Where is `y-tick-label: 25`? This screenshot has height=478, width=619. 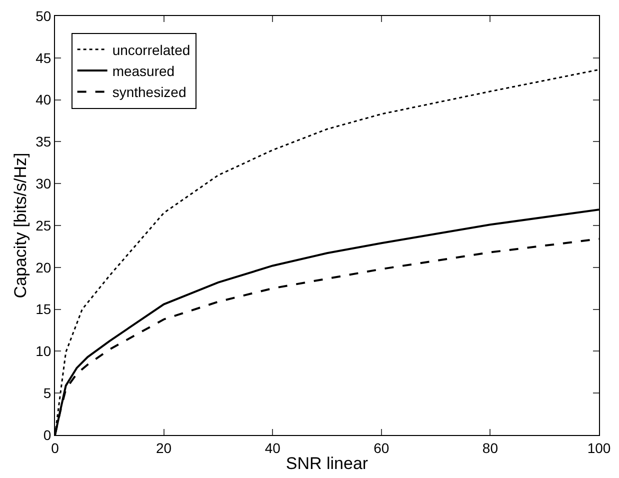 y-tick-label: 25 is located at coordinates (44, 225).